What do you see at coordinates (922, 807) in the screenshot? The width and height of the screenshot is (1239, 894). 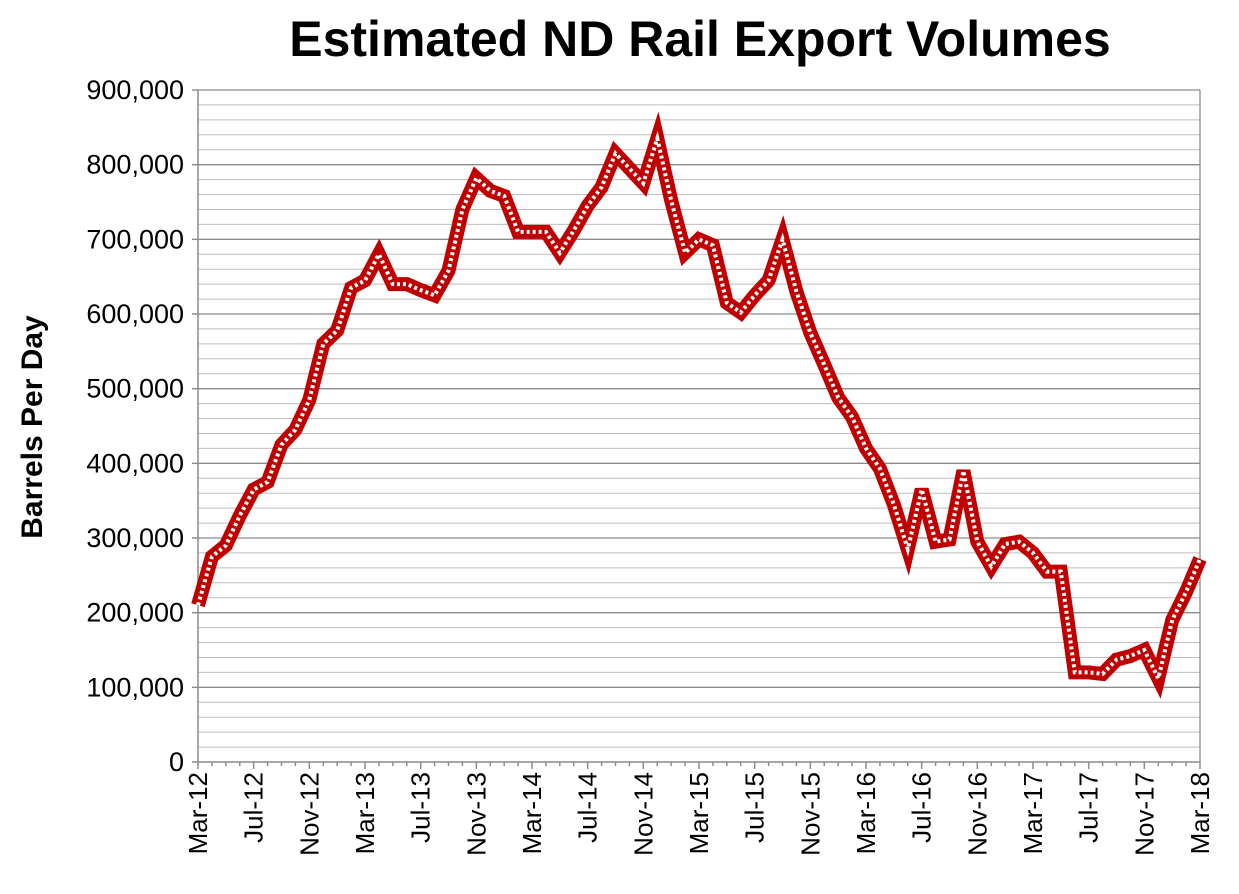 I see `x-tick-label: Jul-16` at bounding box center [922, 807].